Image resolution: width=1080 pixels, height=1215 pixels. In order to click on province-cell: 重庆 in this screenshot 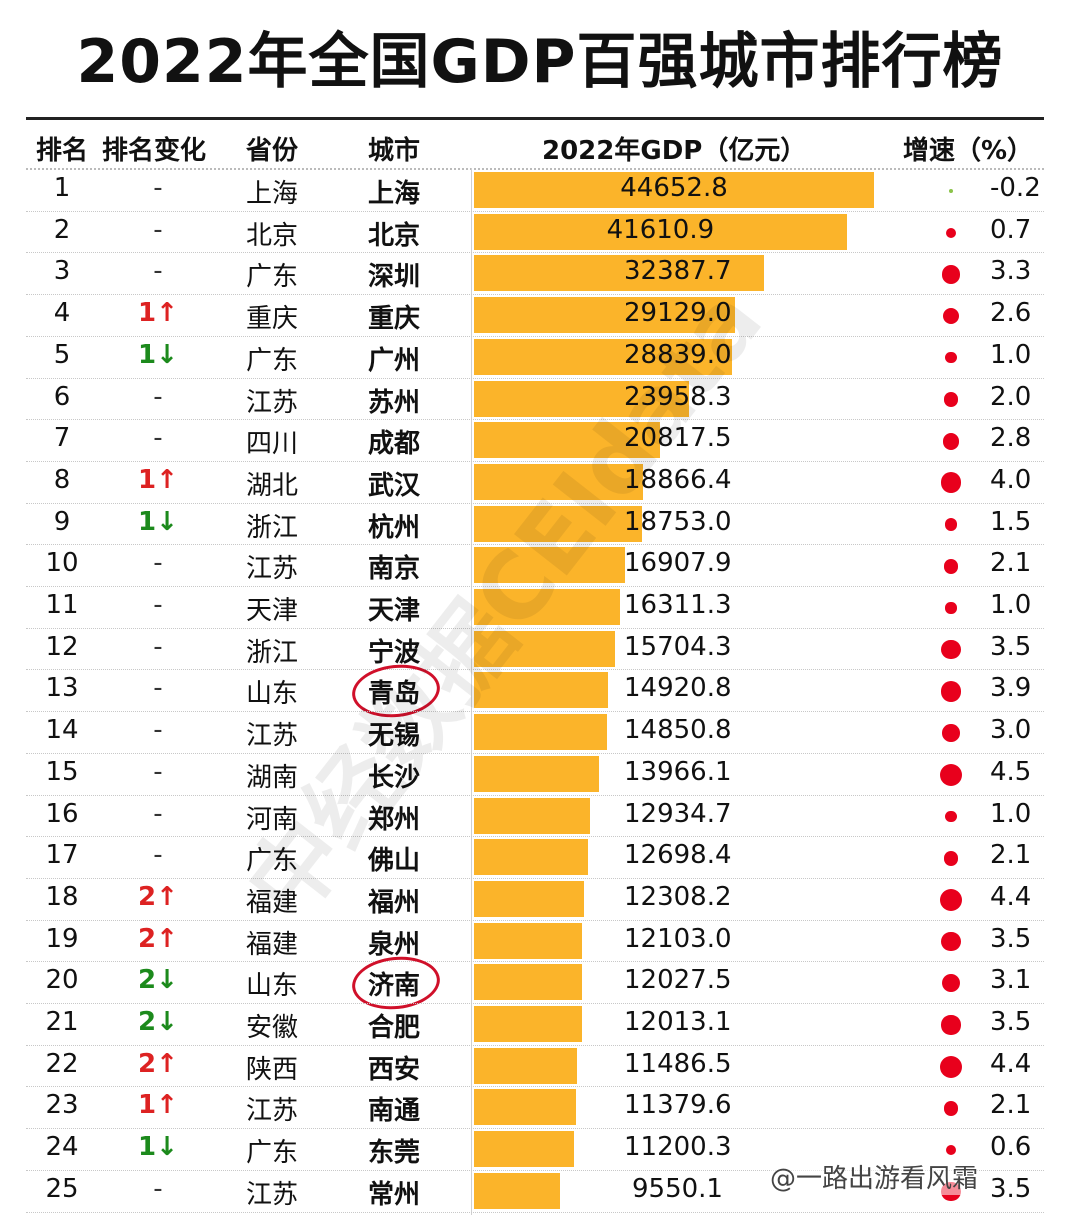, I will do `click(272, 319)`.